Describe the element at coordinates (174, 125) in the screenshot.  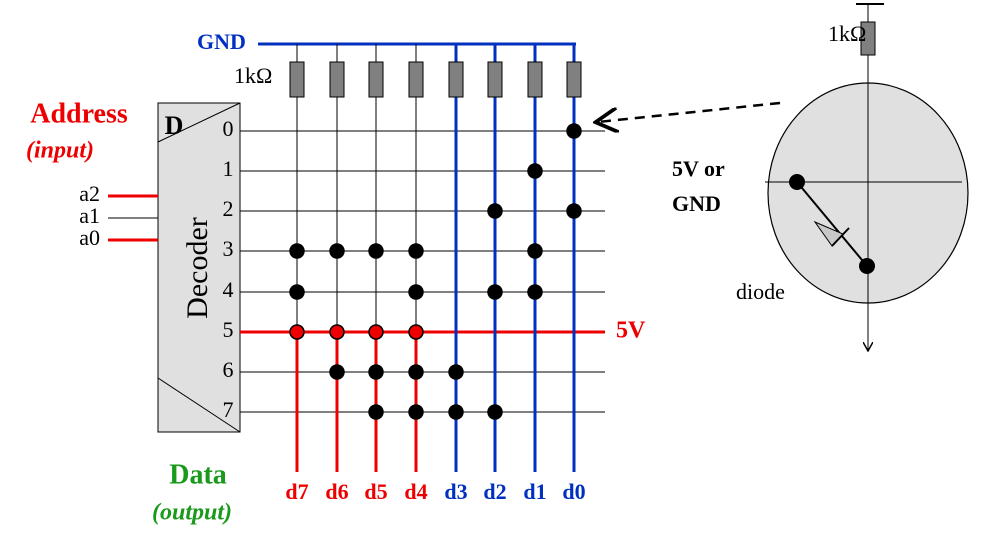
I see `decoder-letter: D` at that location.